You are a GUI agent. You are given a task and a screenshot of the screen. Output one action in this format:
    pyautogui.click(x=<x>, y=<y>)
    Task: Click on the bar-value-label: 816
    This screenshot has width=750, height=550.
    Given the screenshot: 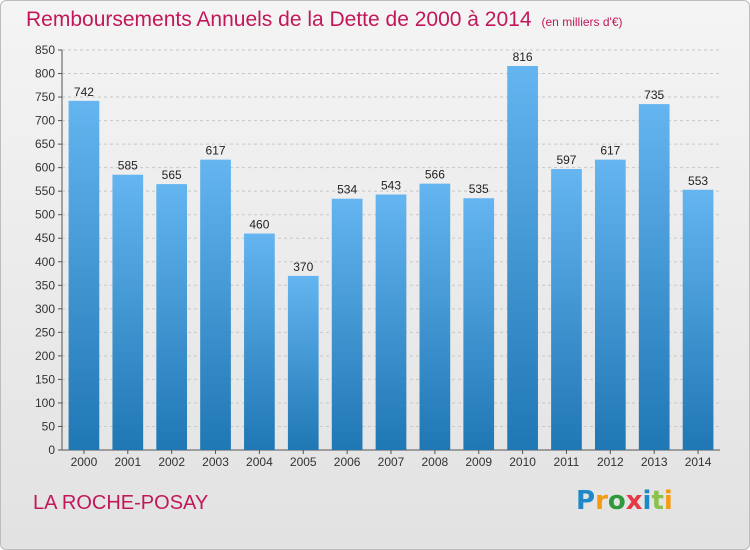 What is the action you would take?
    pyautogui.click(x=523, y=57)
    